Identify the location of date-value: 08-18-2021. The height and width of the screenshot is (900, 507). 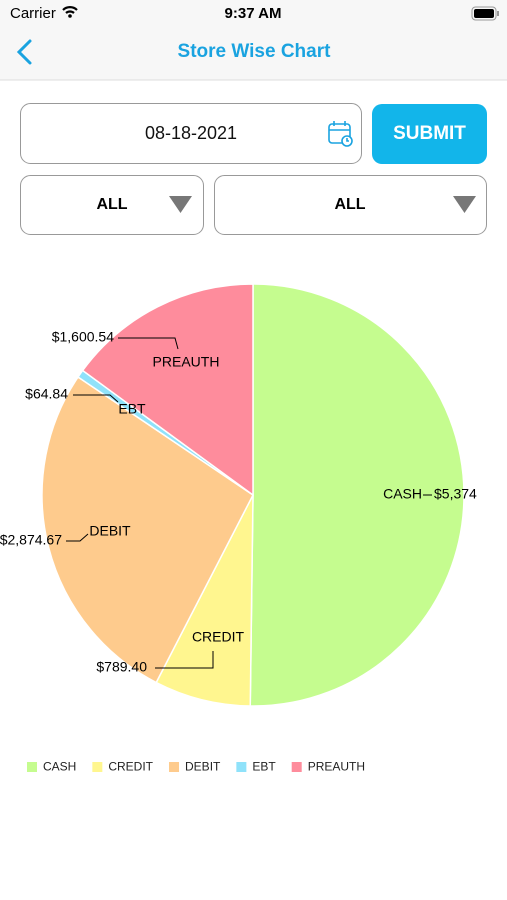
(191, 133).